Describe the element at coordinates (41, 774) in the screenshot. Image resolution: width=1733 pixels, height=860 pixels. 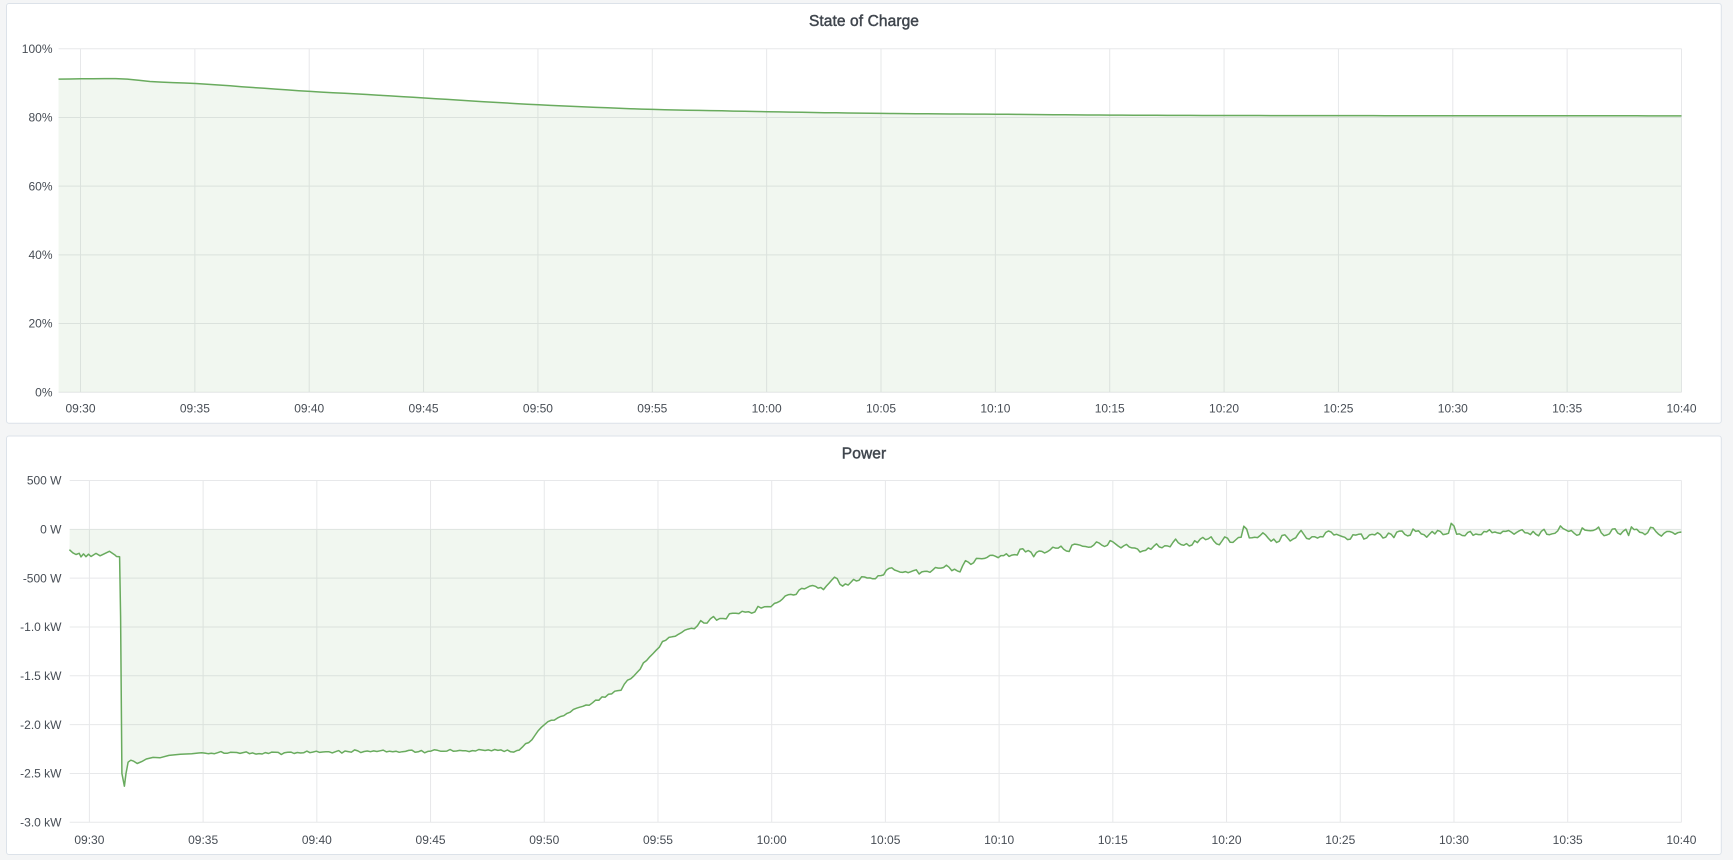
I see `svg-text: -2.5 kW` at that location.